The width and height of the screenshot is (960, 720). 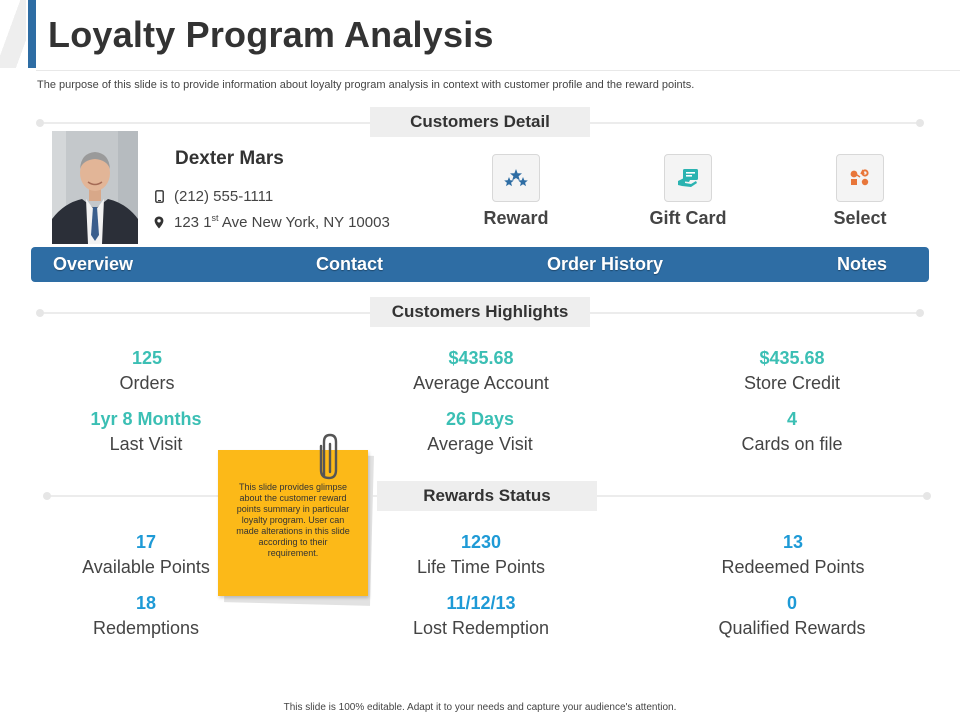 What do you see at coordinates (793, 555) in the screenshot?
I see `reward-redeemed-points: 13 Redeemed Points` at bounding box center [793, 555].